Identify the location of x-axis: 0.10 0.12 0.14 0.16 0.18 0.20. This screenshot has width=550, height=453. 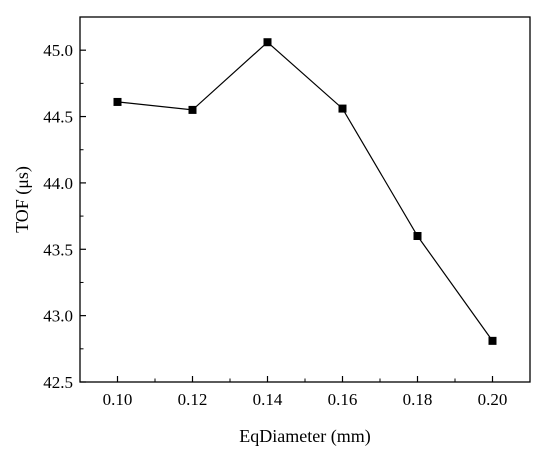
(305, 392).